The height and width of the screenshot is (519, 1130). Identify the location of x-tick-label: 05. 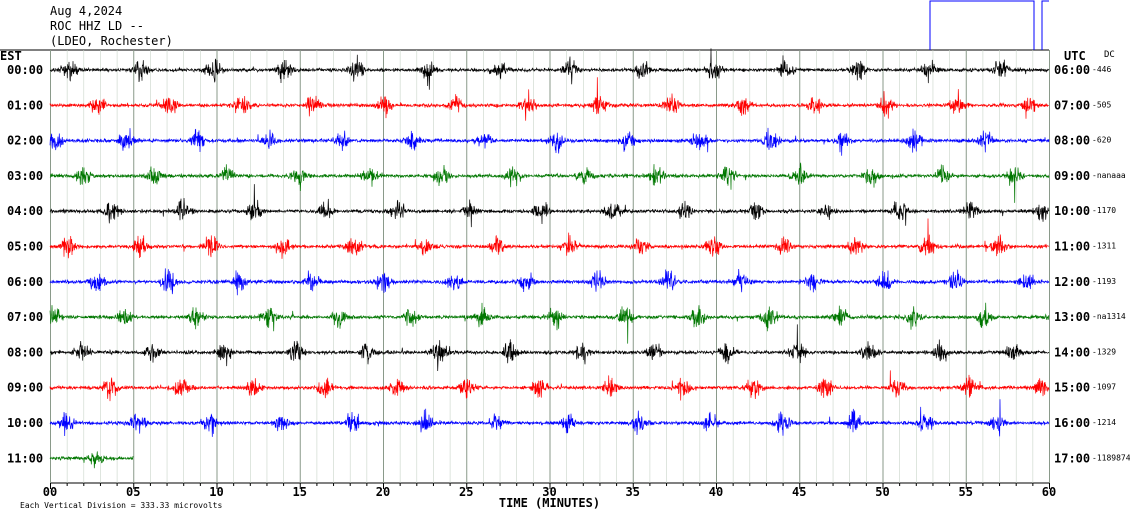
(133, 492).